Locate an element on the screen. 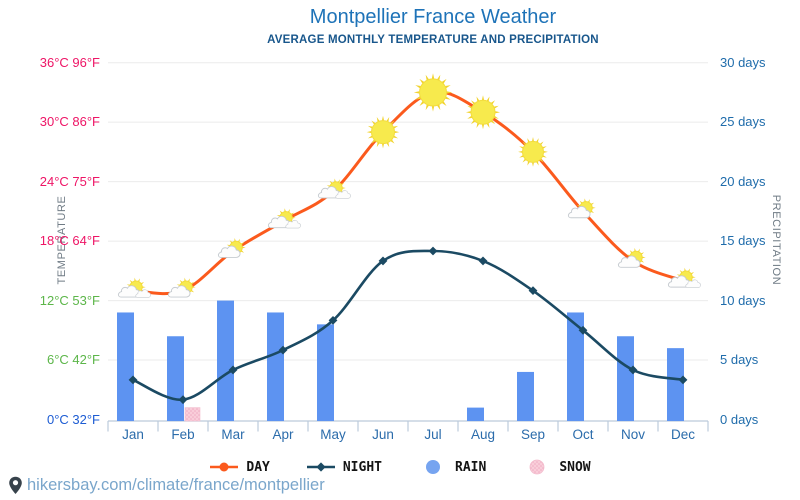 This screenshot has width=800, height=500. precipitation-tick-label: 20 days is located at coordinates (743, 181).